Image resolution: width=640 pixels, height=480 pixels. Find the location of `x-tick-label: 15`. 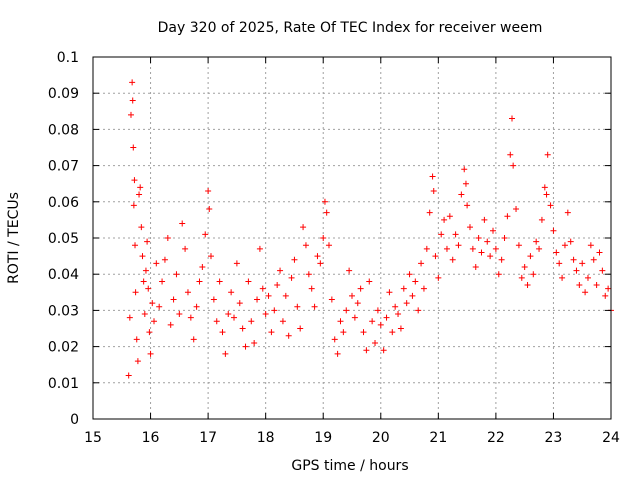

x-tick-label: 15 is located at coordinates (93, 438).